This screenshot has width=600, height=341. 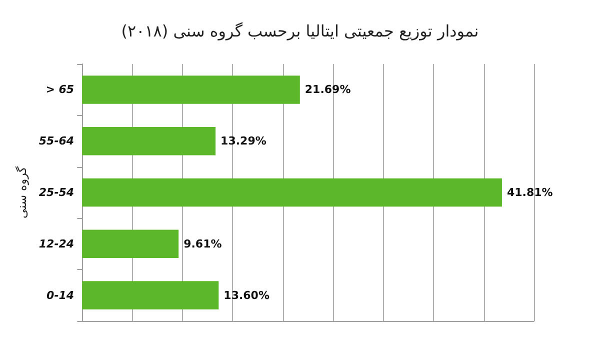 What do you see at coordinates (203, 243) in the screenshot?
I see `data-label: 9.61%` at bounding box center [203, 243].